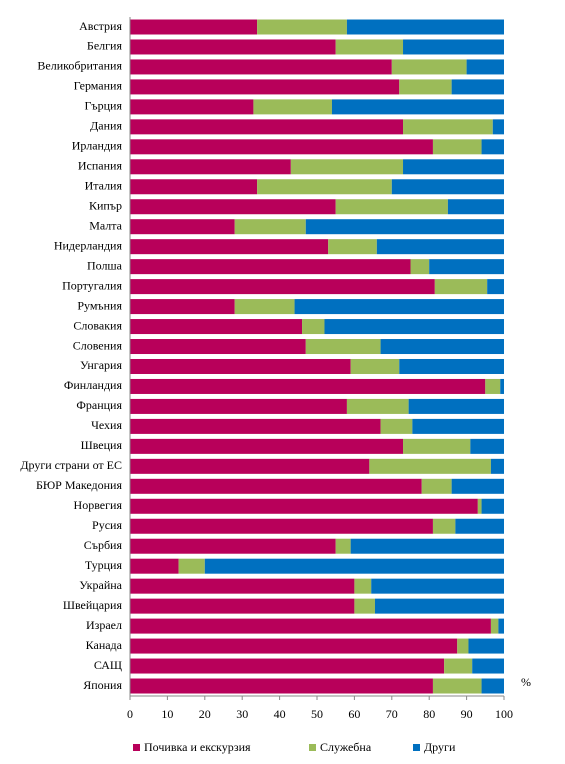 Image resolution: width=565 pixels, height=764 pixels. Describe the element at coordinates (280, 714) in the screenshot. I see `x-tick-label: 40` at that location.